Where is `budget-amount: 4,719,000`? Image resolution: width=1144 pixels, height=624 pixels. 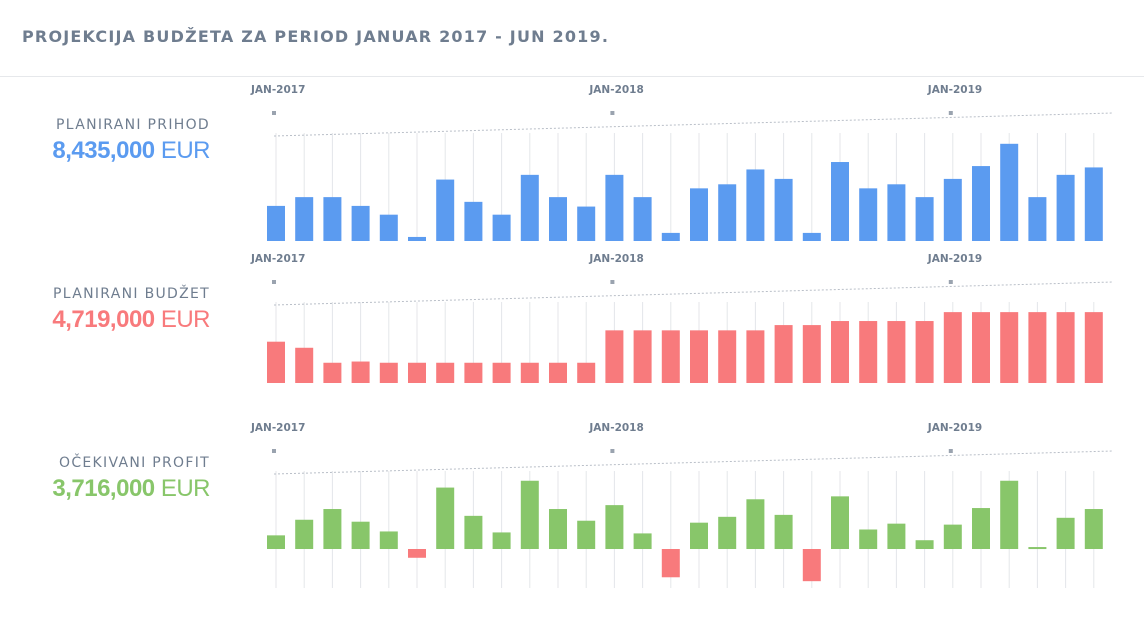 budget-amount: 4,719,000 is located at coordinates (103, 319).